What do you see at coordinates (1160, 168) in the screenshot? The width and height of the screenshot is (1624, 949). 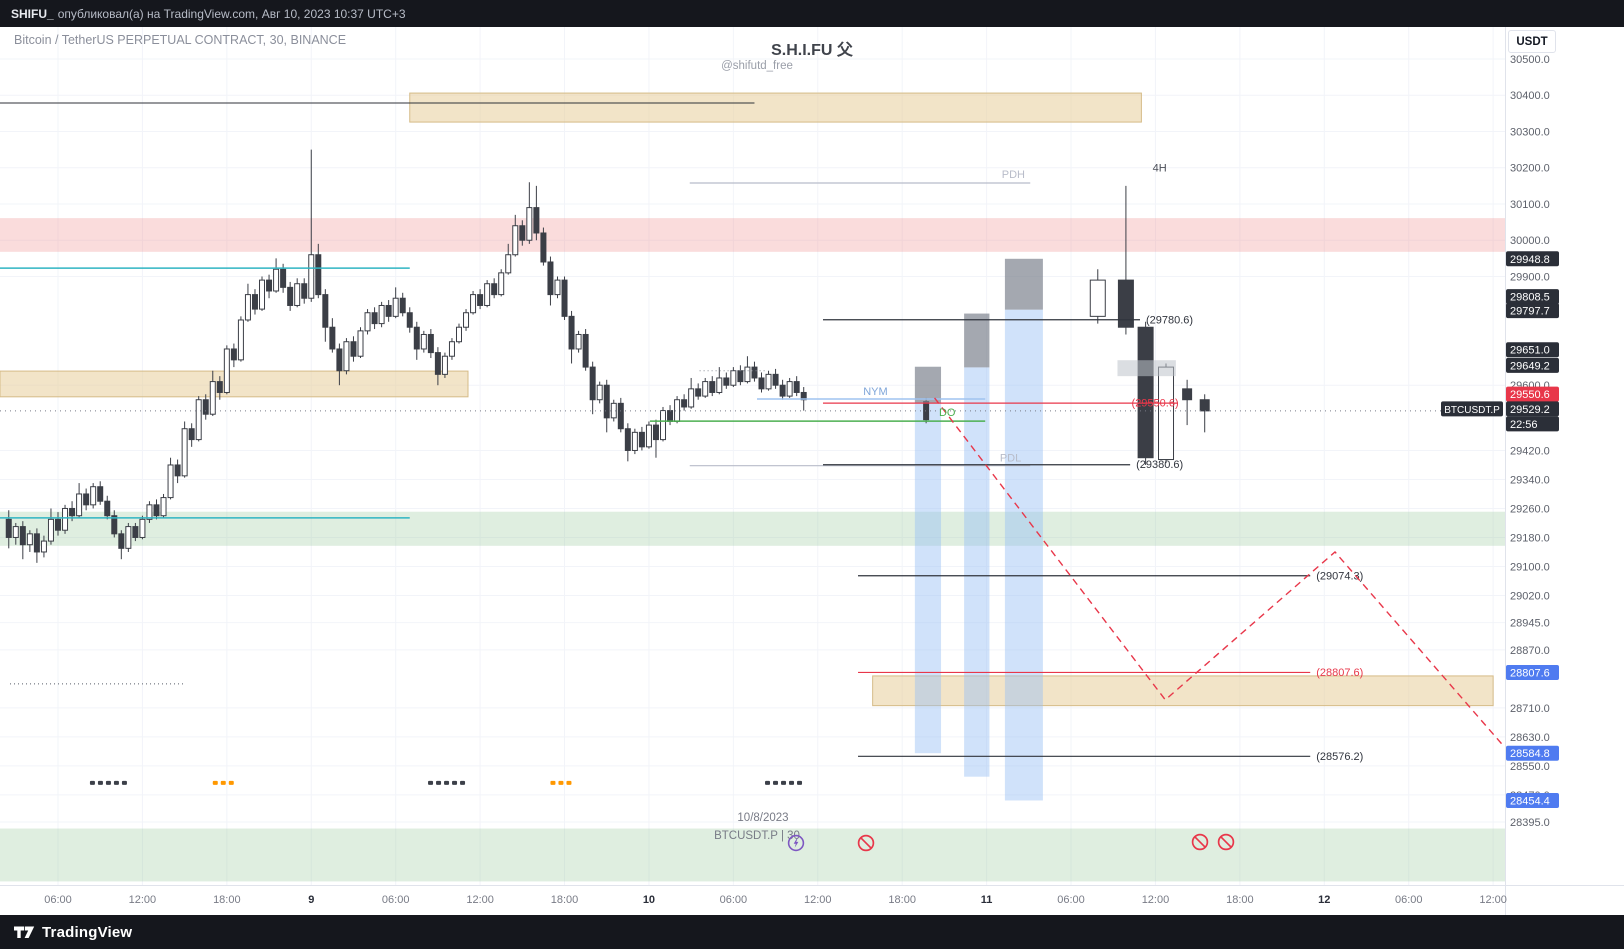 I see `chart-label-4h: 4H` at bounding box center [1160, 168].